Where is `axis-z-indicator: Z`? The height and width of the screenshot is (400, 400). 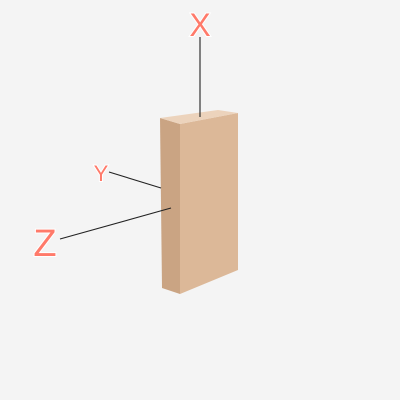
axis-z-indicator: Z is located at coordinates (102, 236).